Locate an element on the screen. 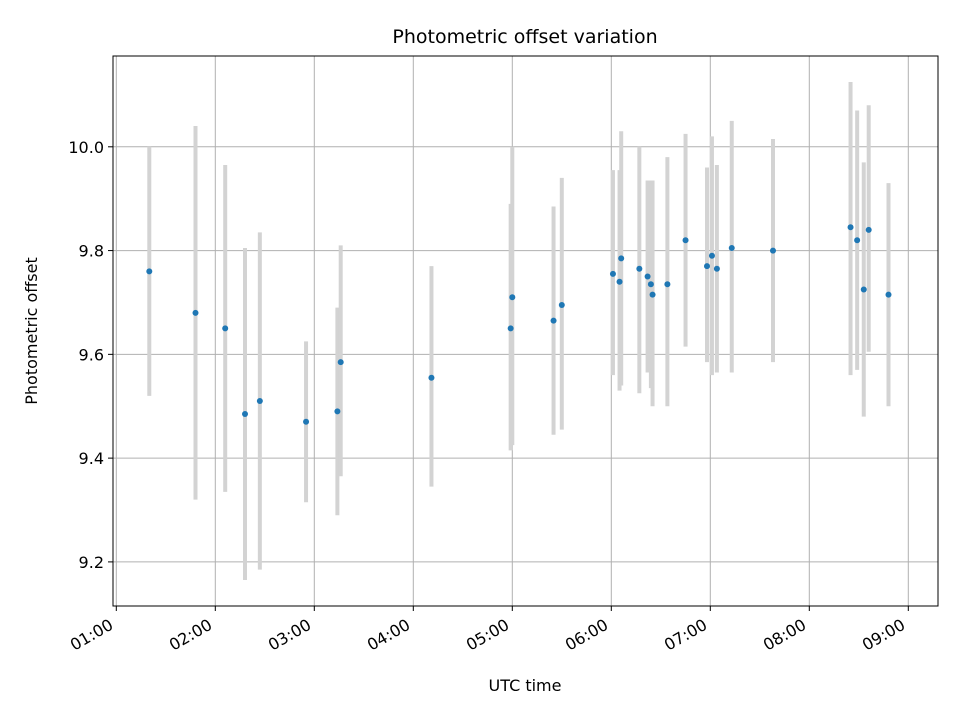 The image size is (960, 720). x-axis-label: UTC time is located at coordinates (525, 685).